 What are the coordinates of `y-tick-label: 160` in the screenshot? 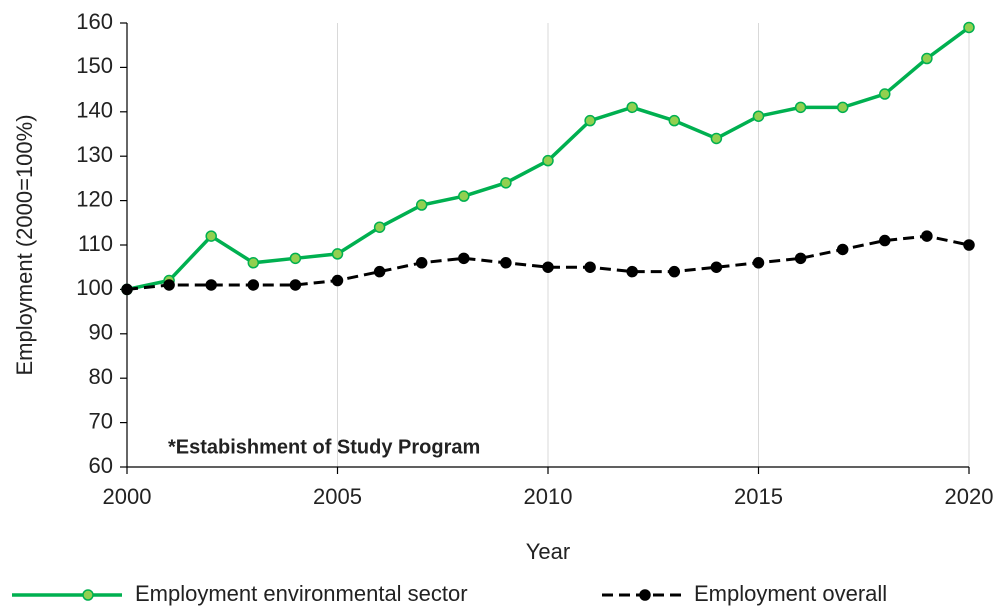 It's located at (94, 21).